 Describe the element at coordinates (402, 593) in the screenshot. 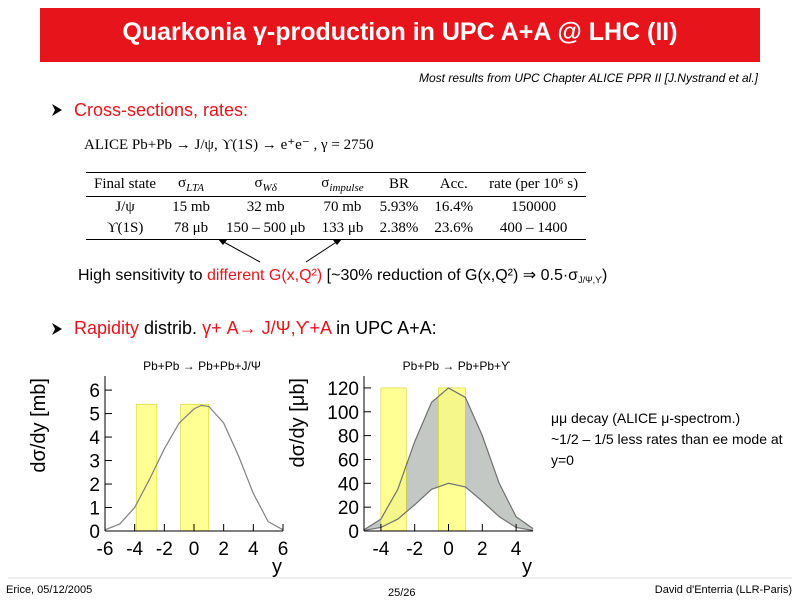

I see `footer-center: 25/26` at that location.